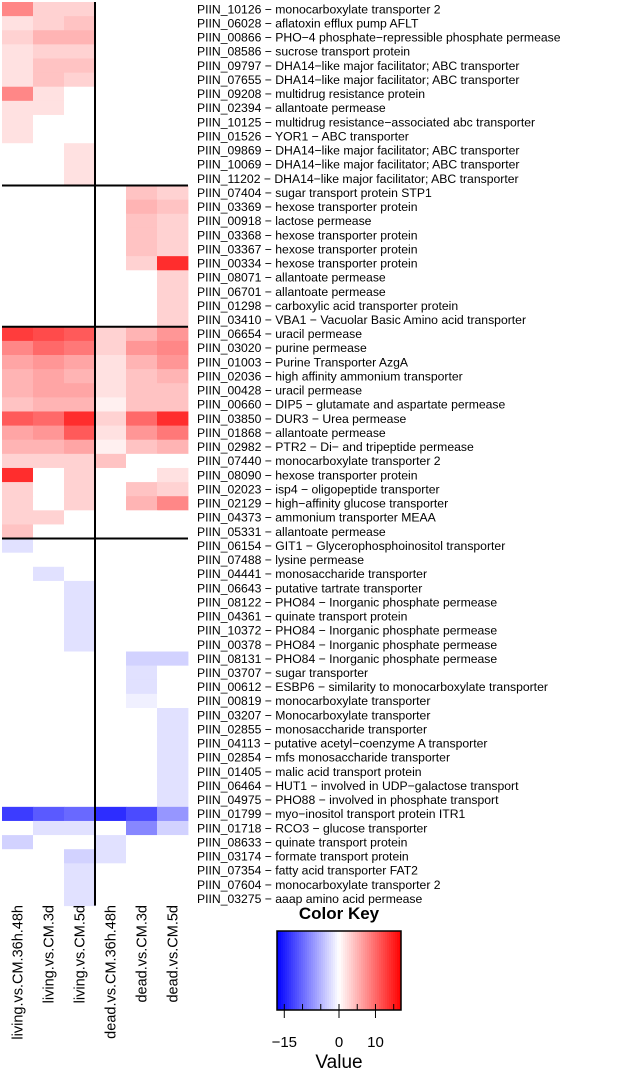 The image size is (642, 1080). Describe the element at coordinates (112, 972) in the screenshot. I see `column-label: dead.vs.CM.36h.48h` at that location.